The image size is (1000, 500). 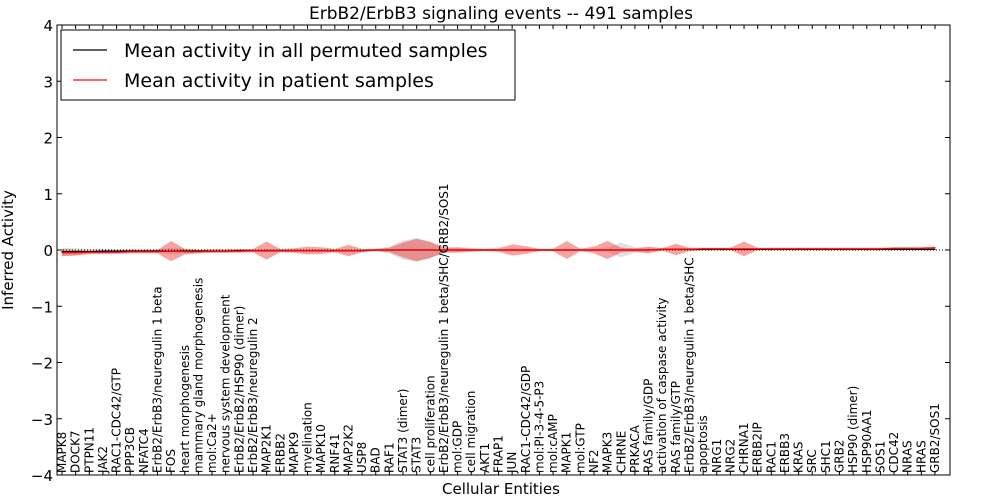 I want to click on legend-box, so click(x=288, y=65).